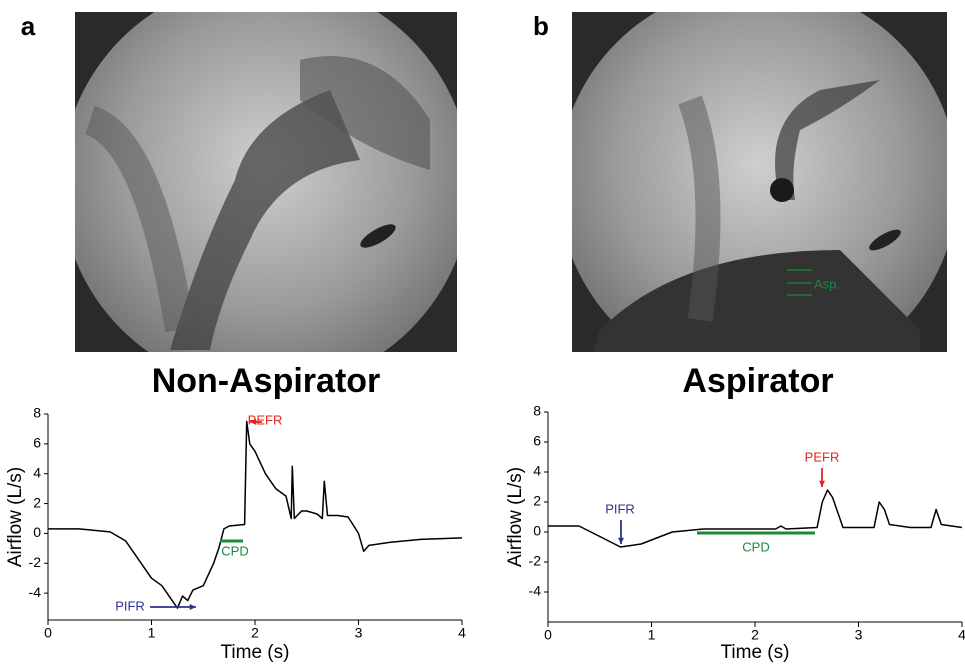  Describe the element at coordinates (827, 283) in the screenshot. I see `image-annotation: Asp.` at that location.